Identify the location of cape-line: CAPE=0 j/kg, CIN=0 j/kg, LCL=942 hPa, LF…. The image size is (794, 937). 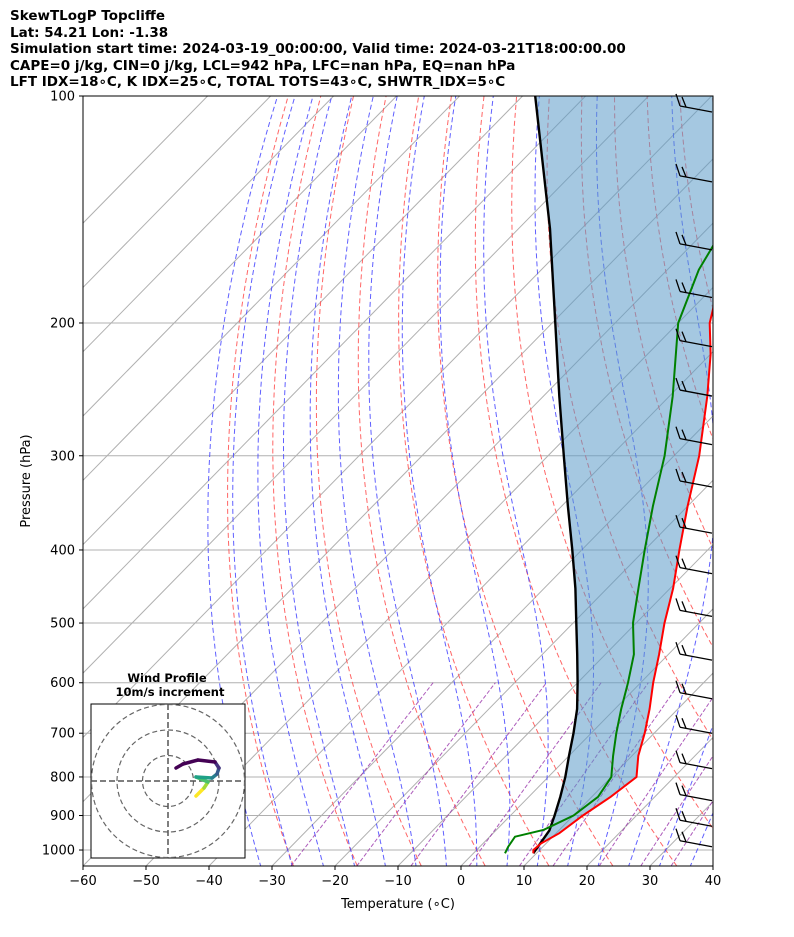
(263, 65).